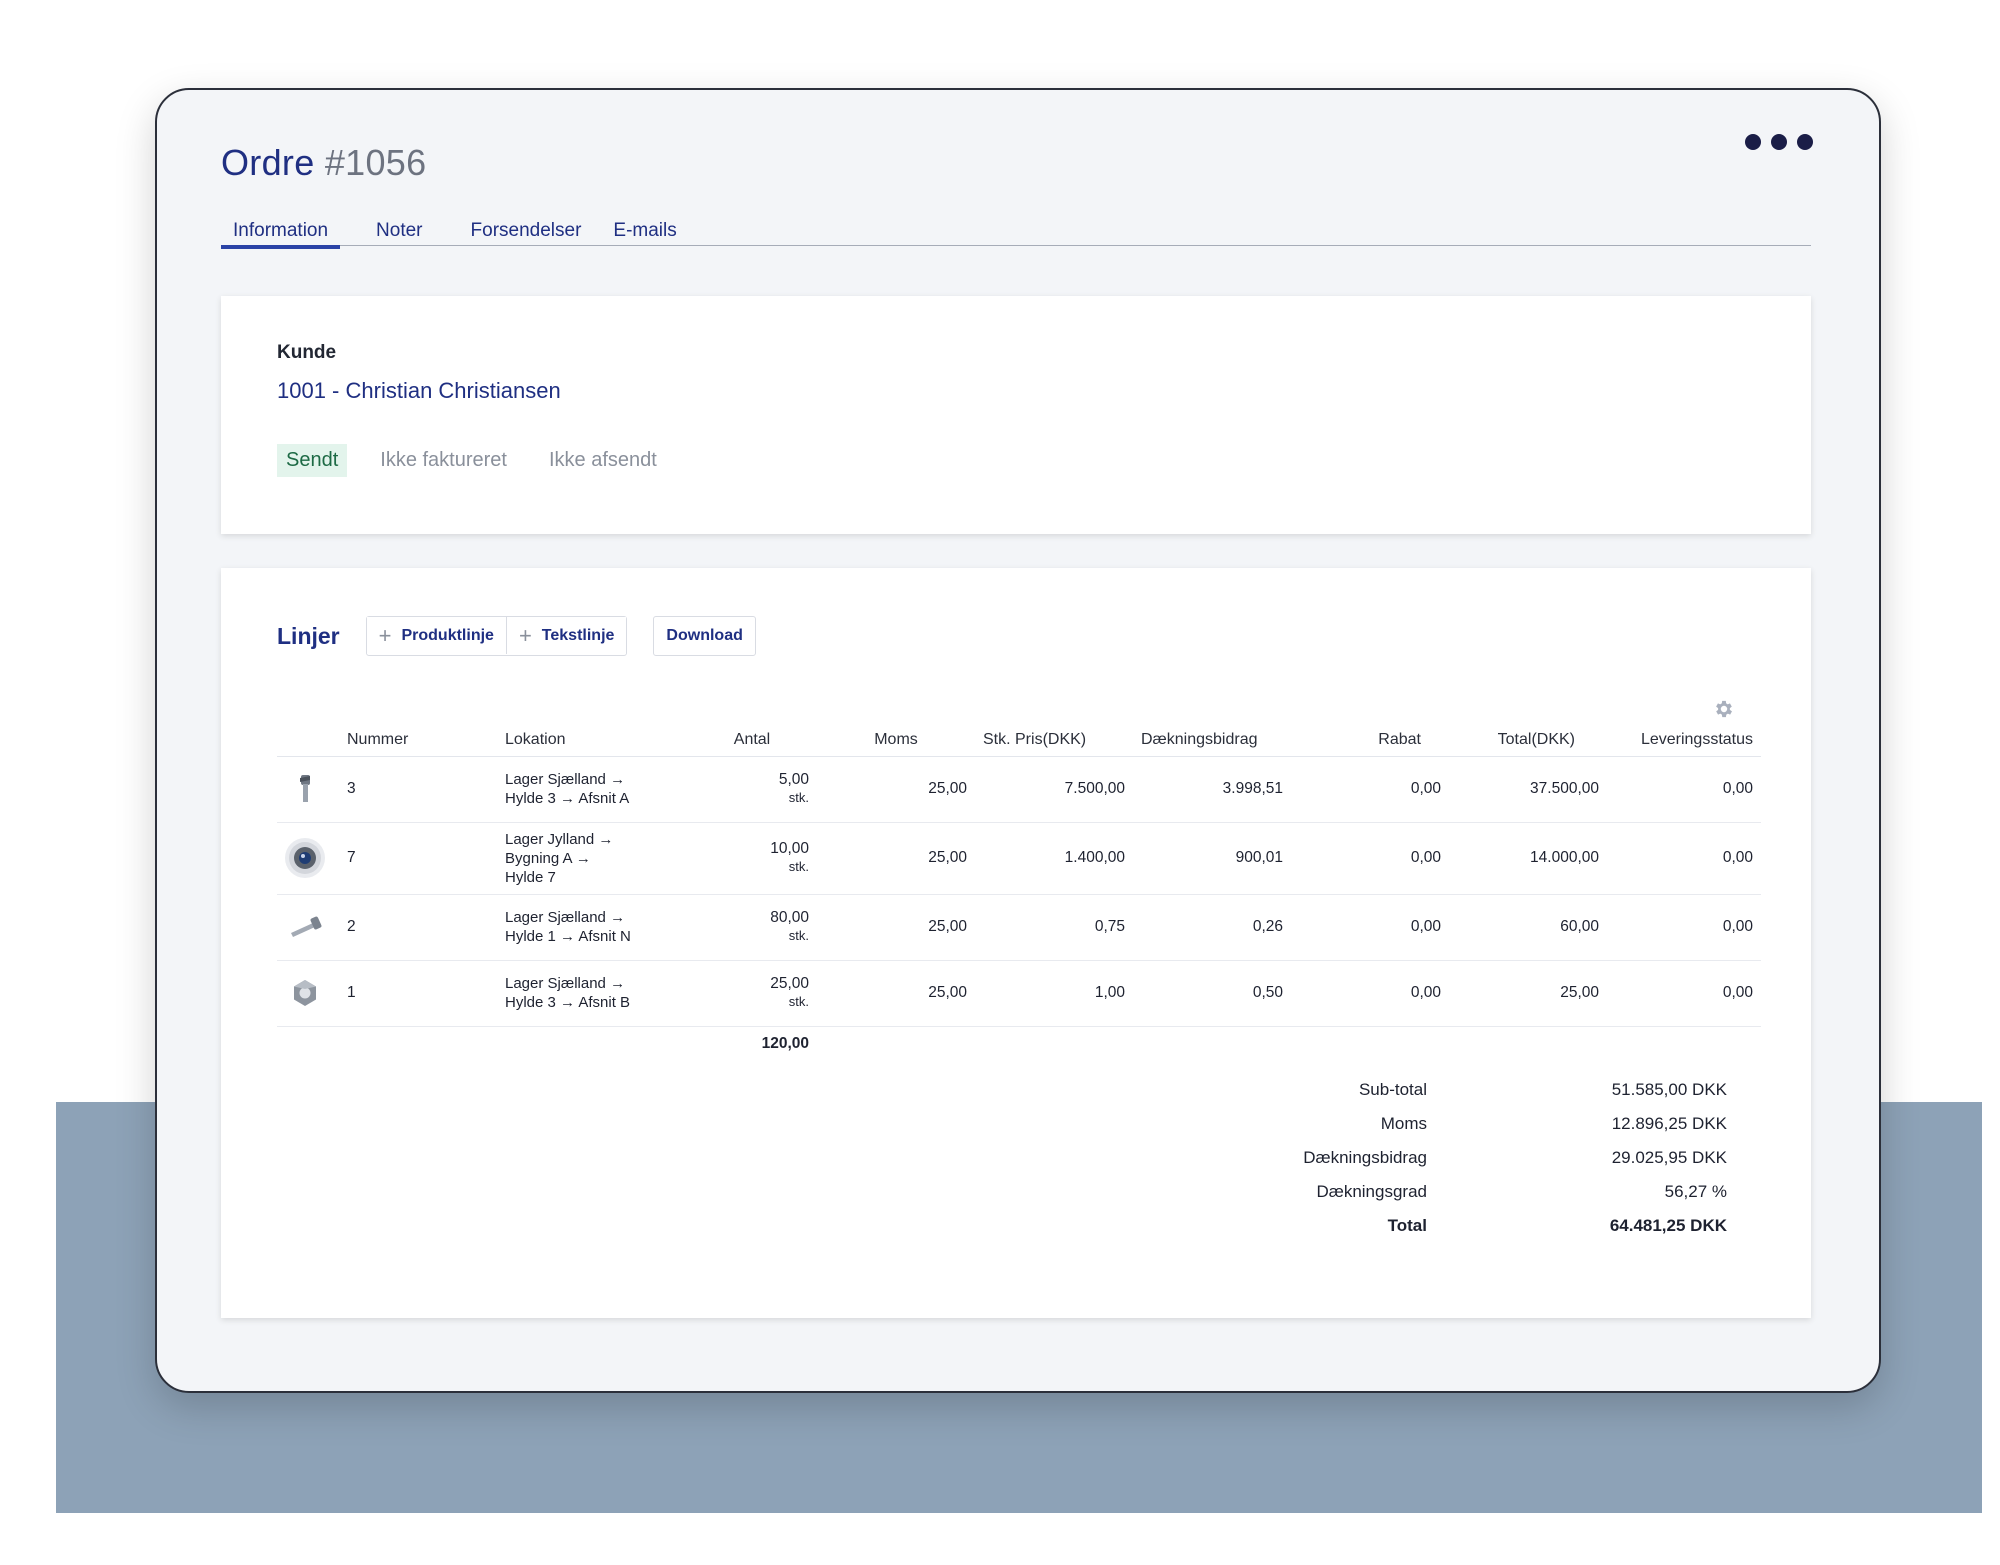  What do you see at coordinates (602, 460) in the screenshot?
I see `status-badge-shipped: Ikke afsendt` at bounding box center [602, 460].